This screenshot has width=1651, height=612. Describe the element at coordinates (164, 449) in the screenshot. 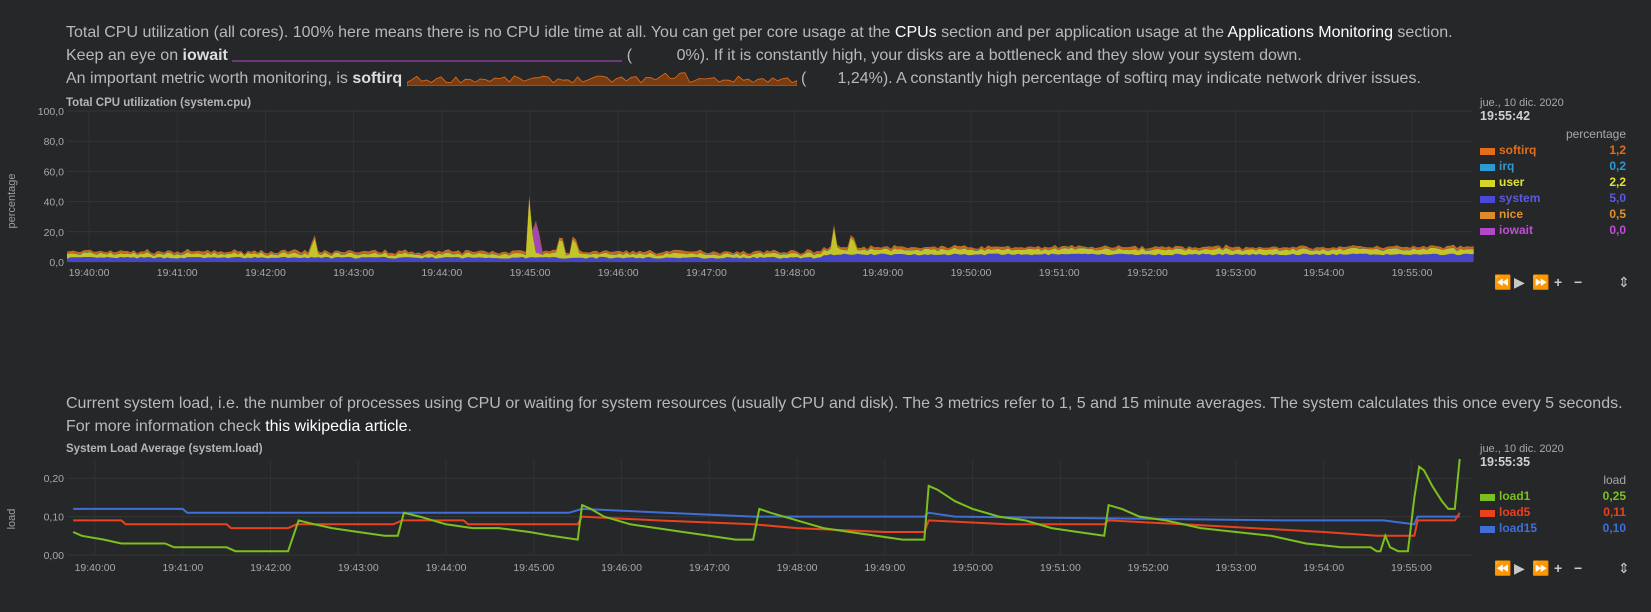

I see `load-chart-title: System Load Average (system.load)` at that location.